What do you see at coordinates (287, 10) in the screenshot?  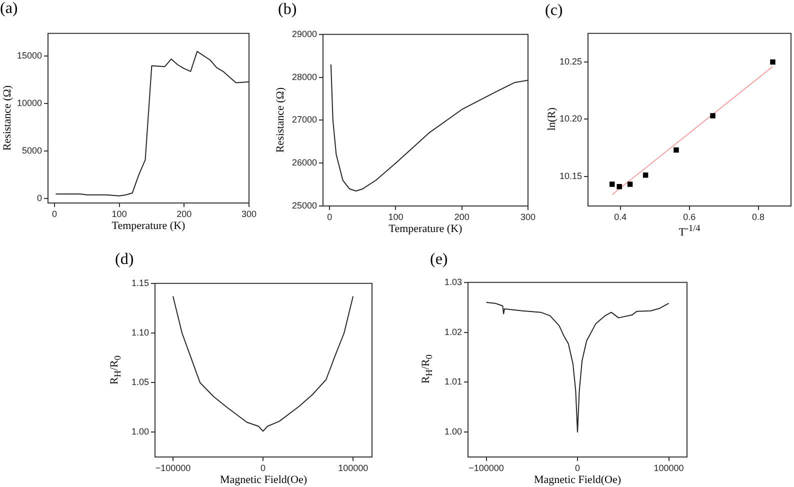 I see `chart-title: (b)` at bounding box center [287, 10].